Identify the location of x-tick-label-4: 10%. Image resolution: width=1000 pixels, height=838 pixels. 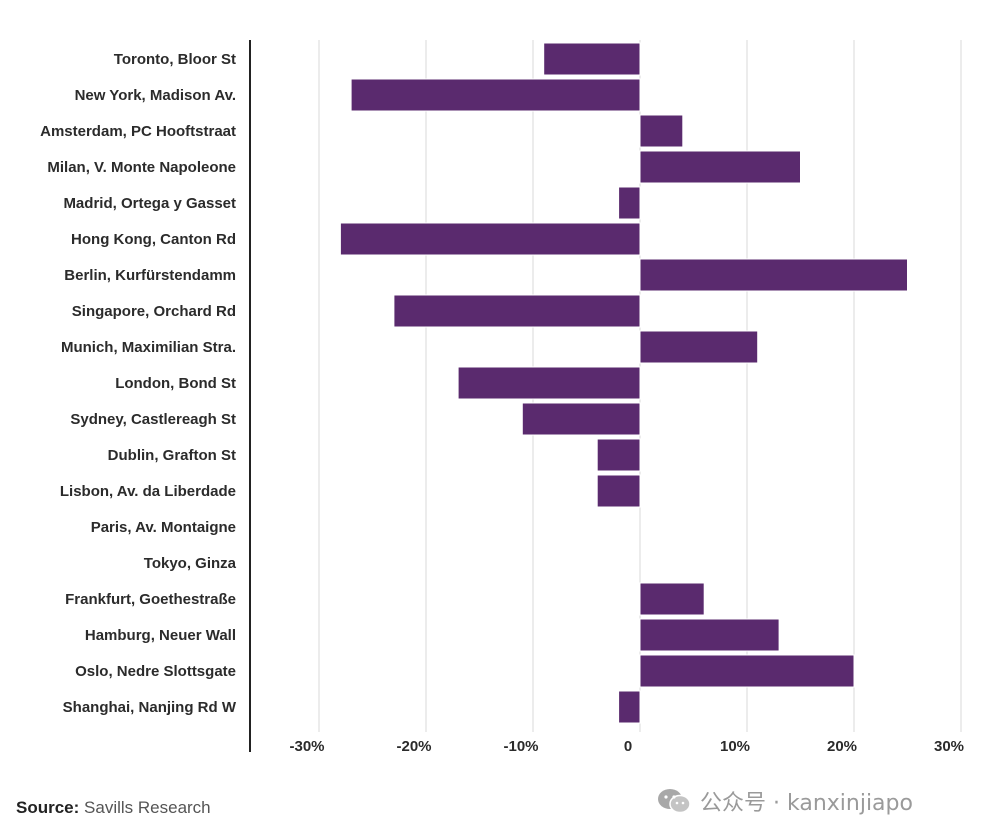
(735, 746).